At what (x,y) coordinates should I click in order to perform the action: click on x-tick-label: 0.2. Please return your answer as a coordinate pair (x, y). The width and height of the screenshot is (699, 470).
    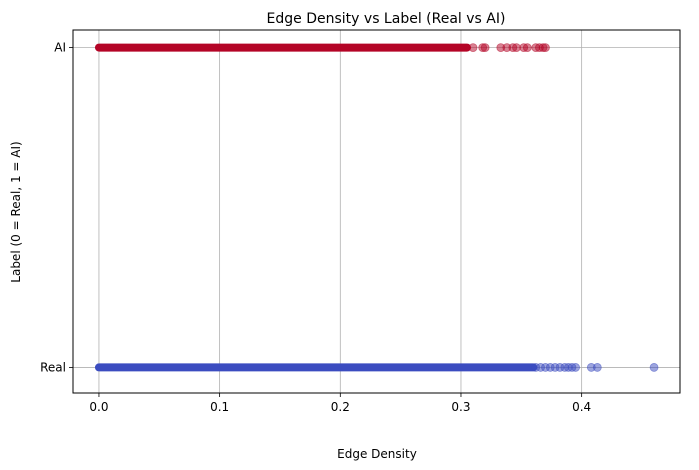
    Looking at the image, I should click on (340, 407).